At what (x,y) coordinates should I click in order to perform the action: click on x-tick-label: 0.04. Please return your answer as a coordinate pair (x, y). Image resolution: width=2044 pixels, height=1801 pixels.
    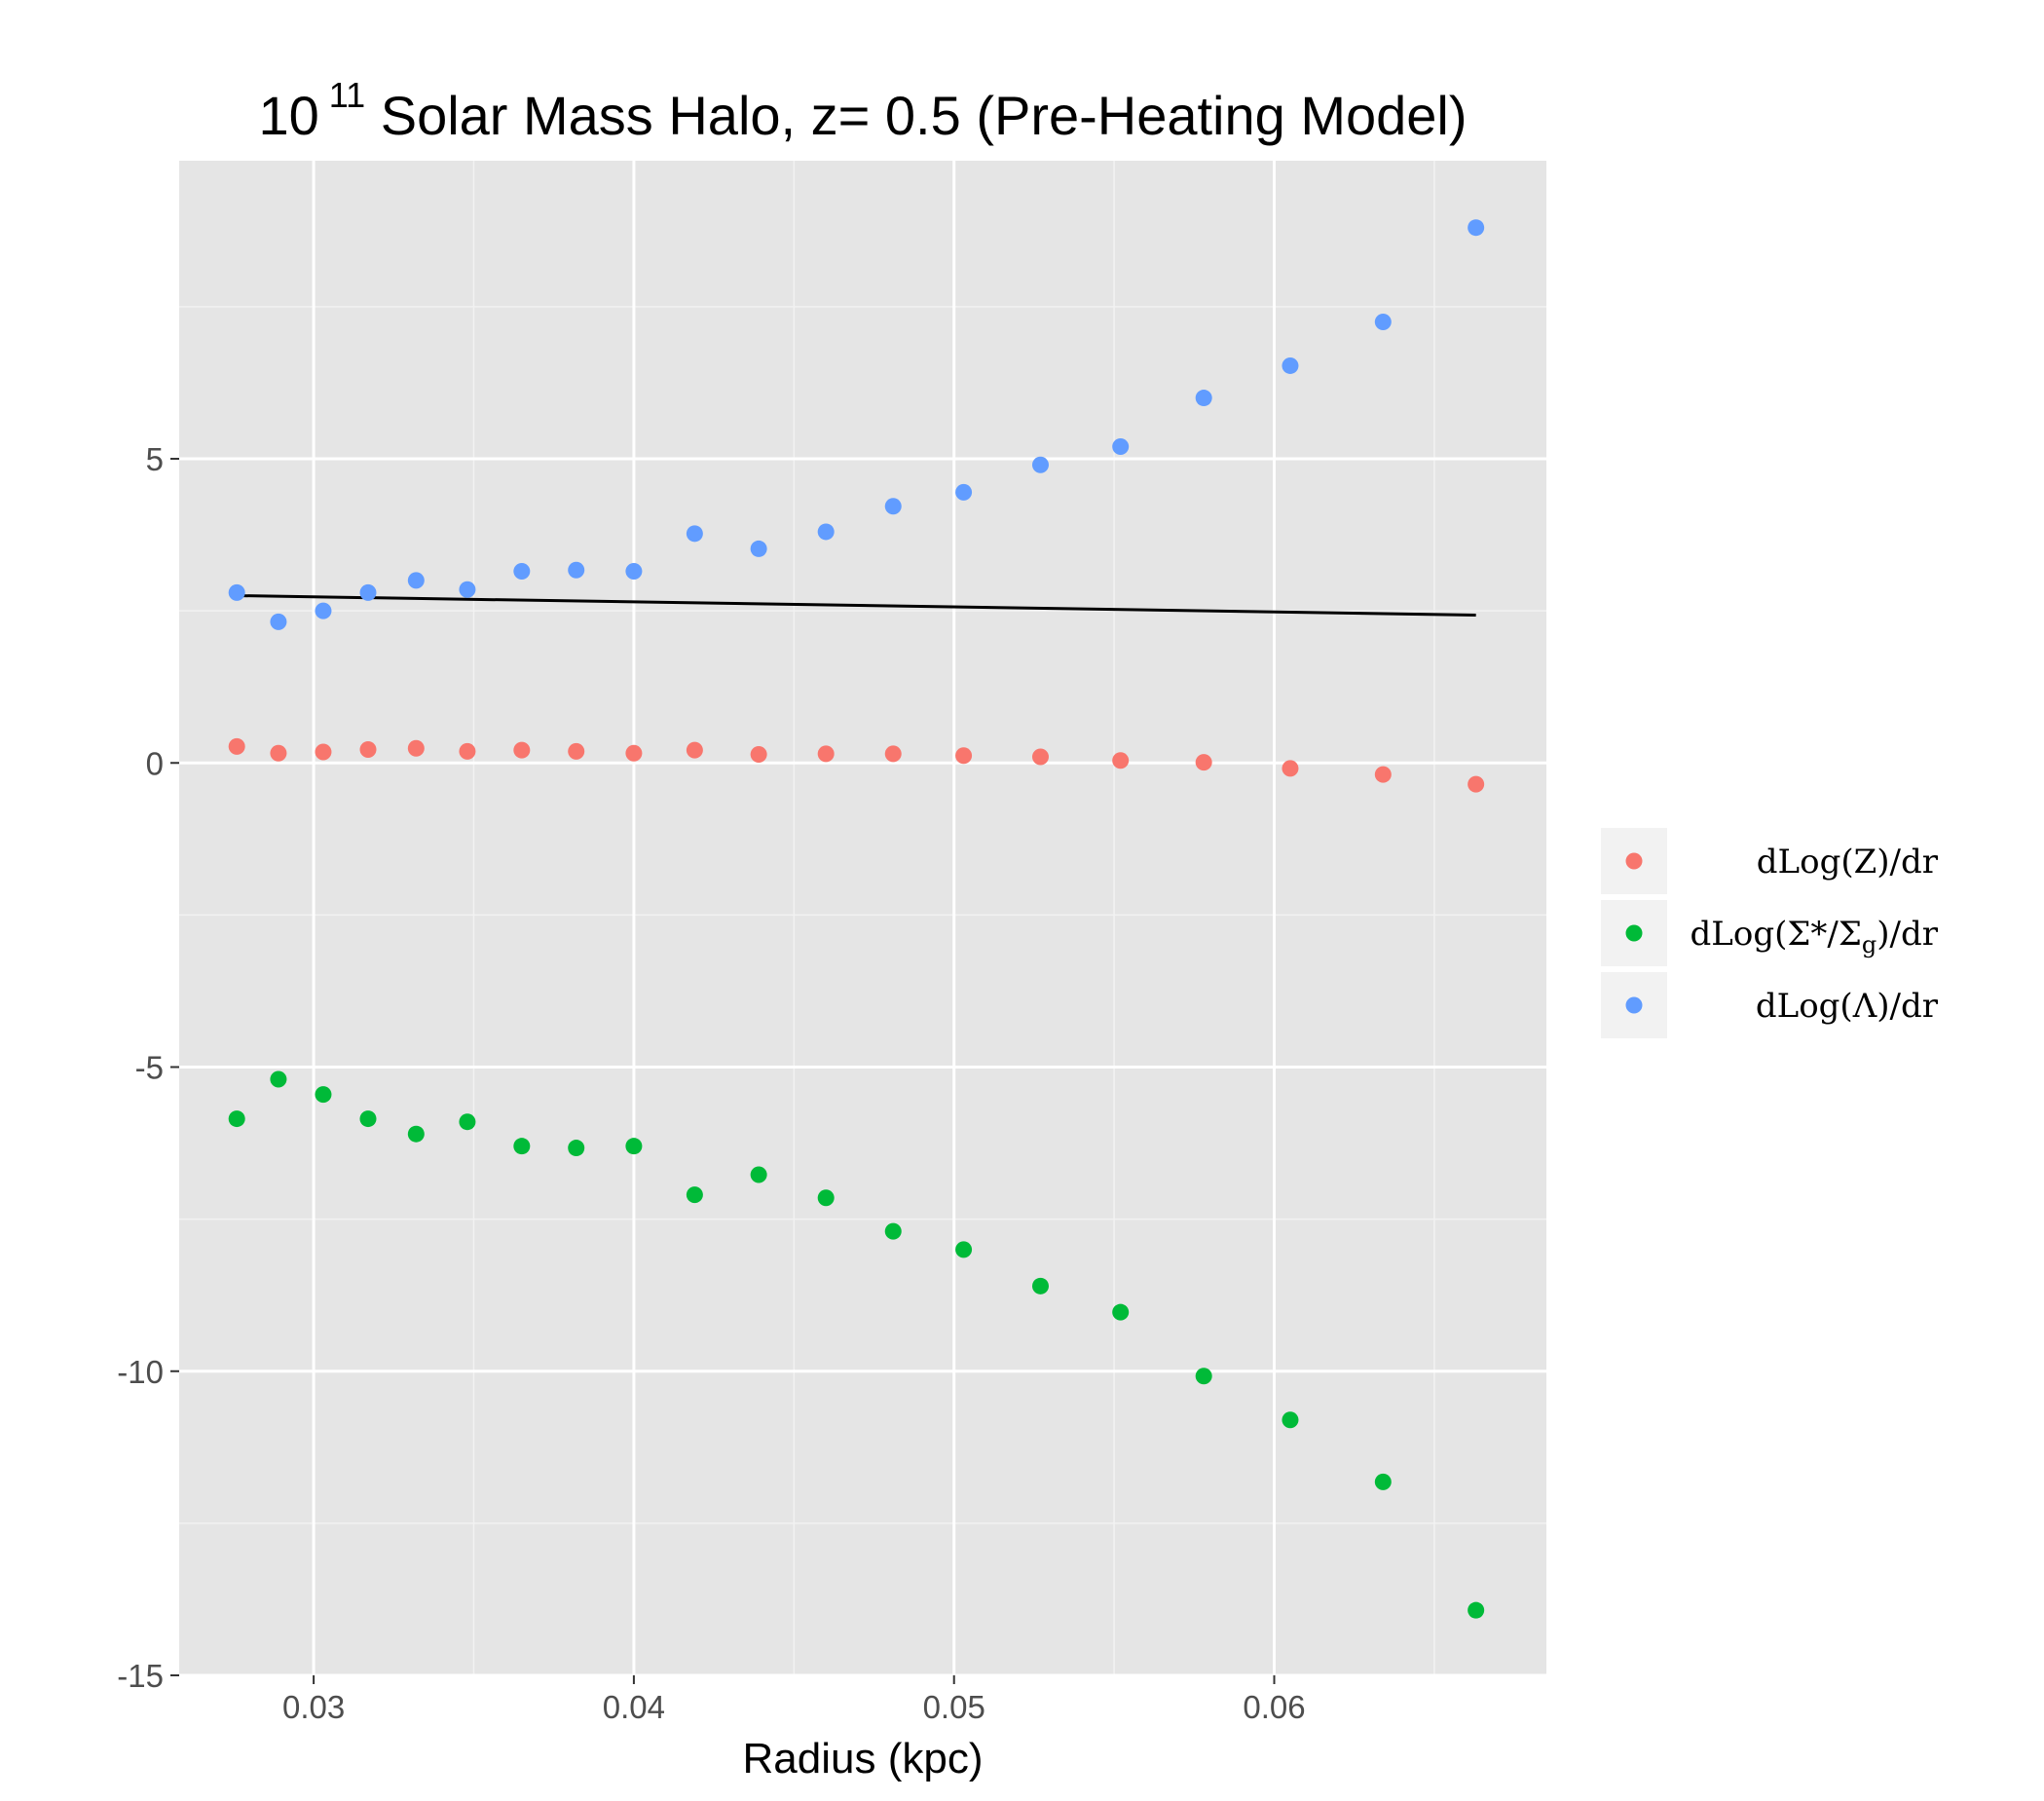
    Looking at the image, I should click on (634, 1707).